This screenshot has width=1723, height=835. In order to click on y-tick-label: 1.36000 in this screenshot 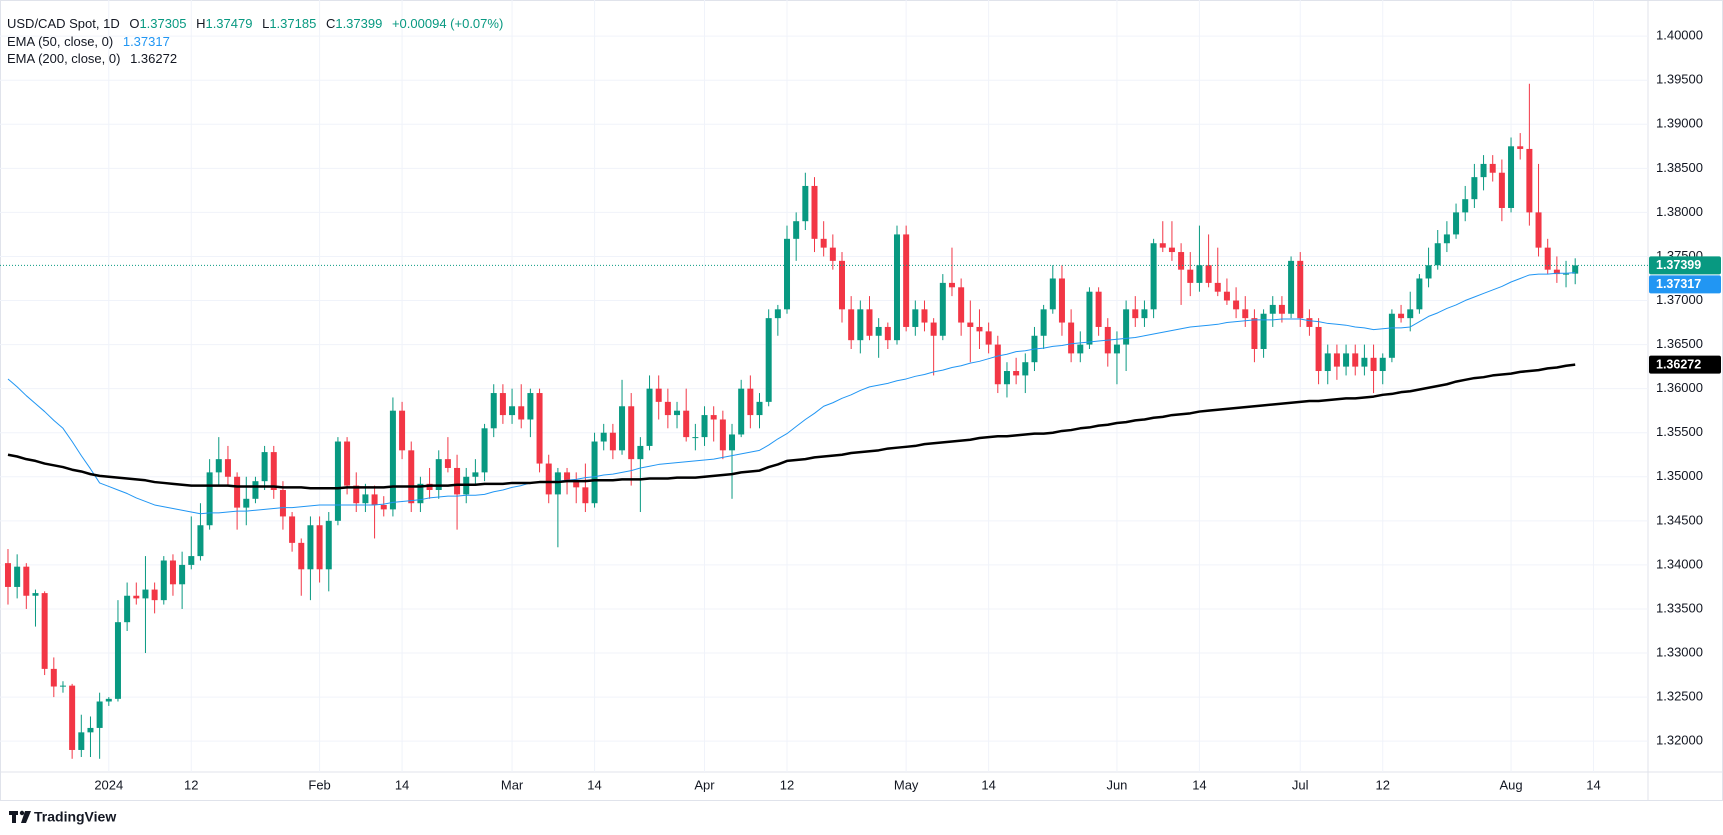, I will do `click(1679, 387)`.